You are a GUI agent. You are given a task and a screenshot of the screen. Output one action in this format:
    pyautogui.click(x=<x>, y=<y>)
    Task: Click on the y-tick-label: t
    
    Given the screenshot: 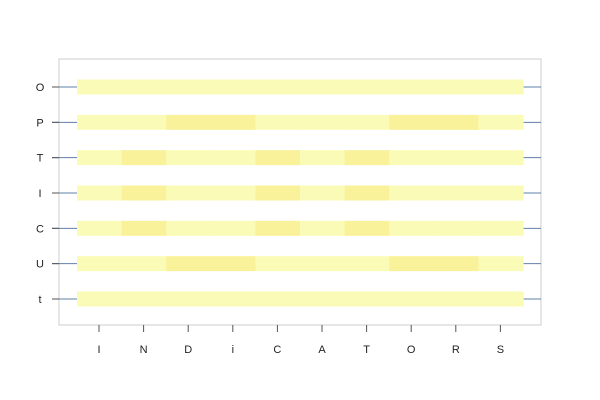 What is the action you would take?
    pyautogui.click(x=39, y=300)
    